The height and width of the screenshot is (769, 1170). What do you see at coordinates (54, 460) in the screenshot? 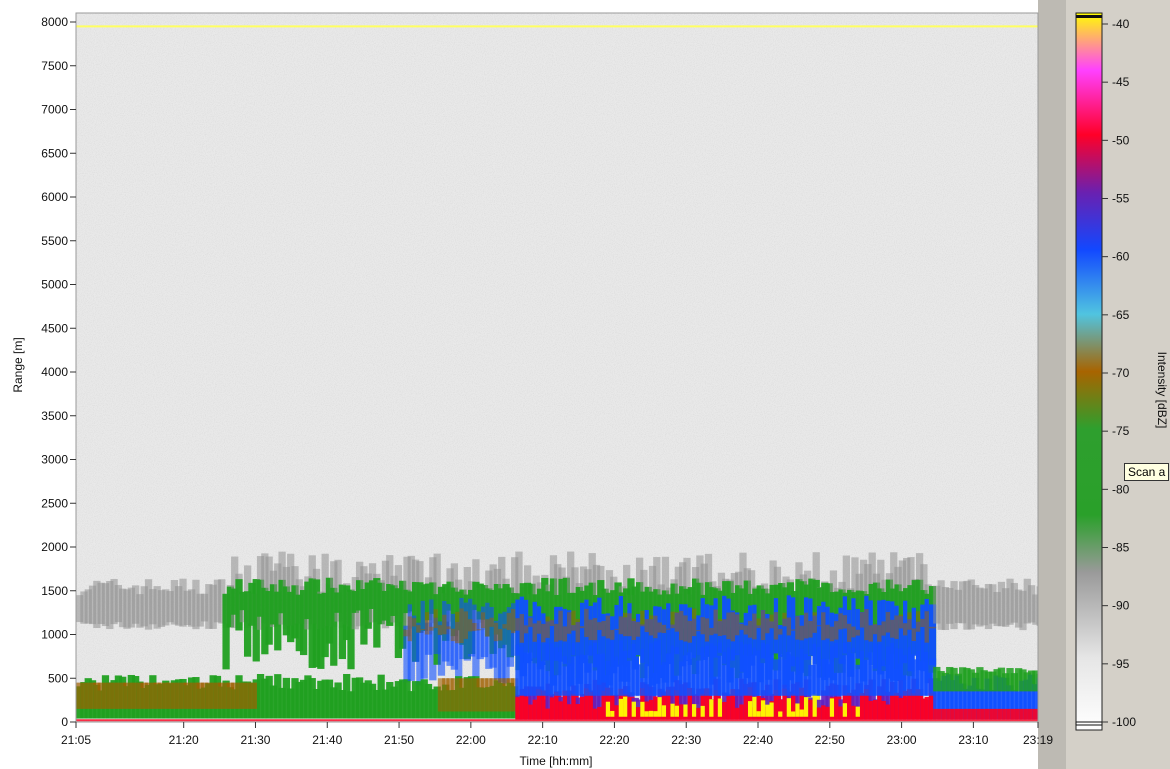
I see `y-tick-label: 3000` at bounding box center [54, 460].